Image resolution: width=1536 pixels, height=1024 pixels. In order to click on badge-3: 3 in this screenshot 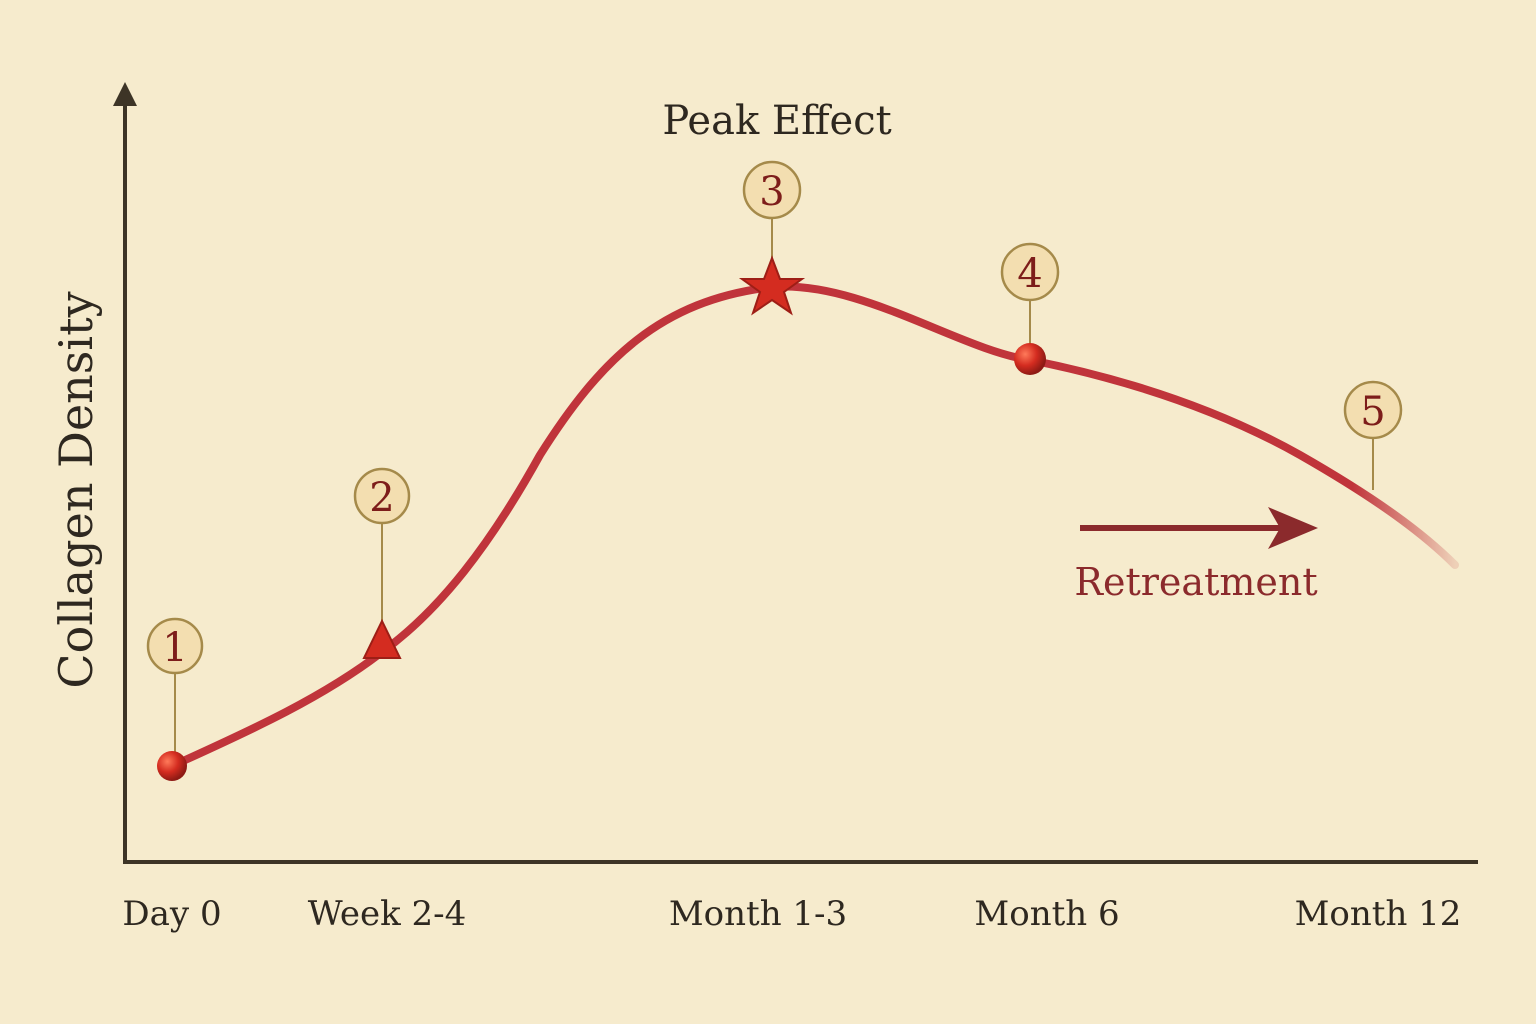, I will do `click(772, 190)`.